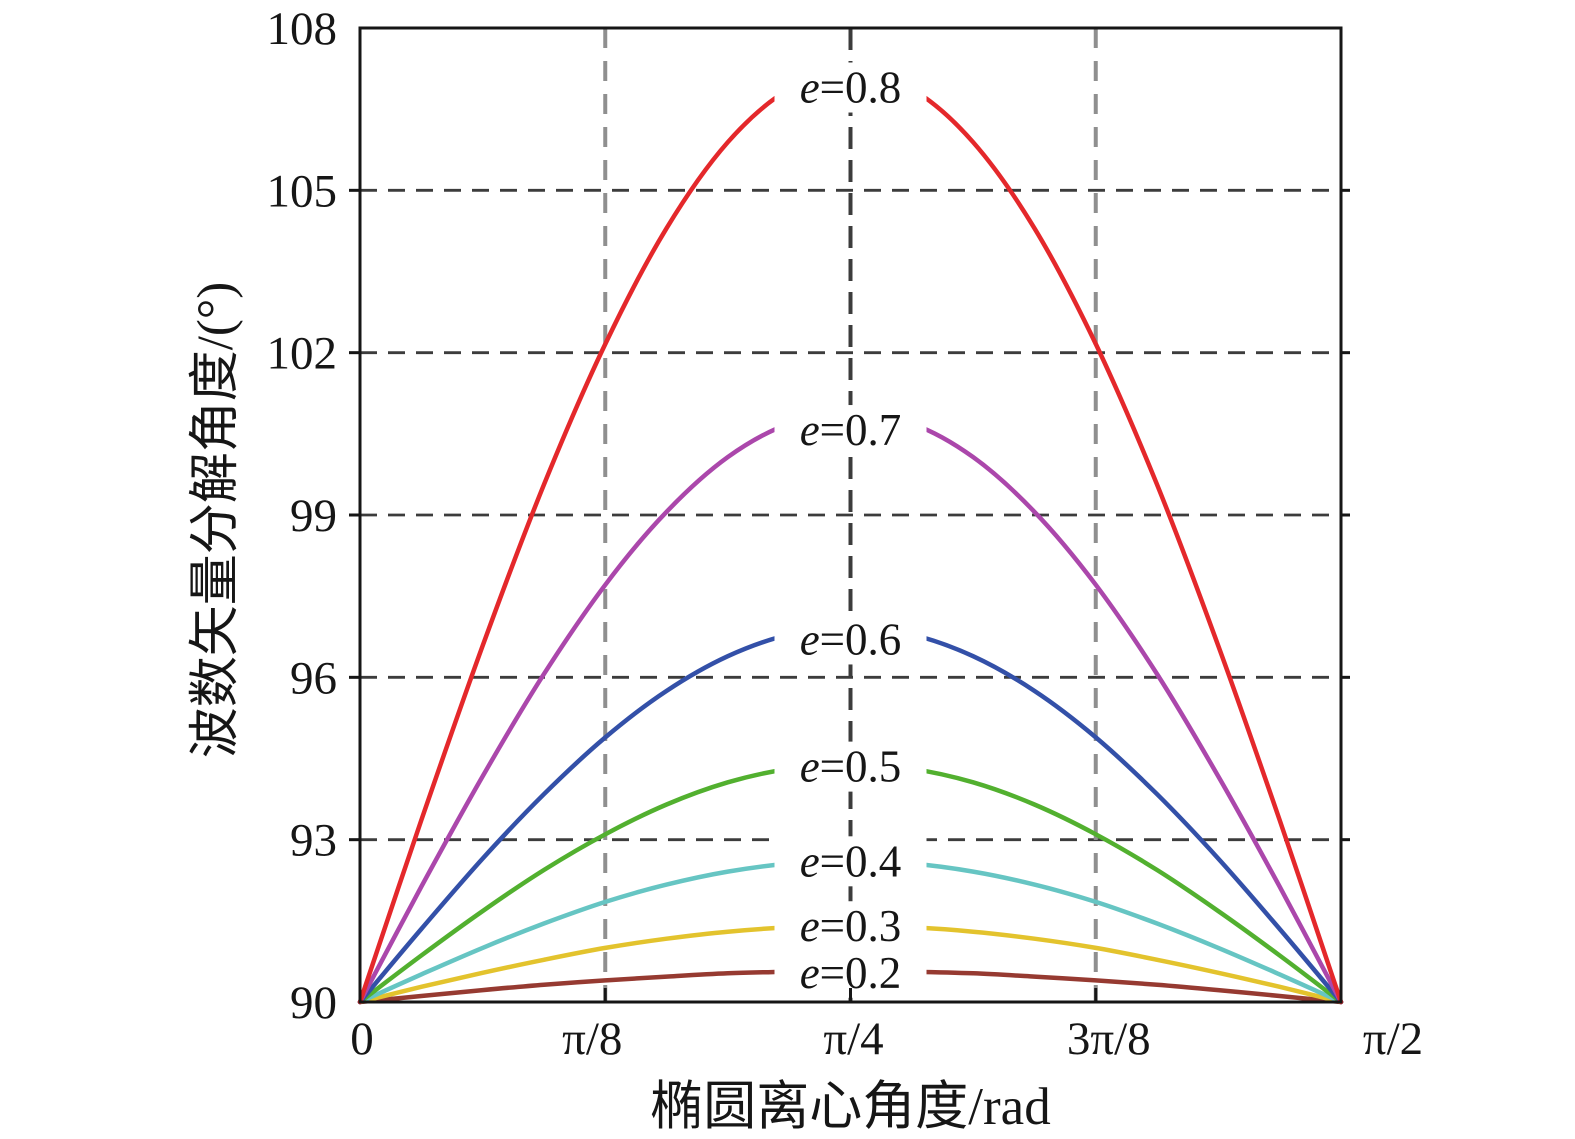  I want to click on x-tick-label-1: π/8, so click(592, 1039).